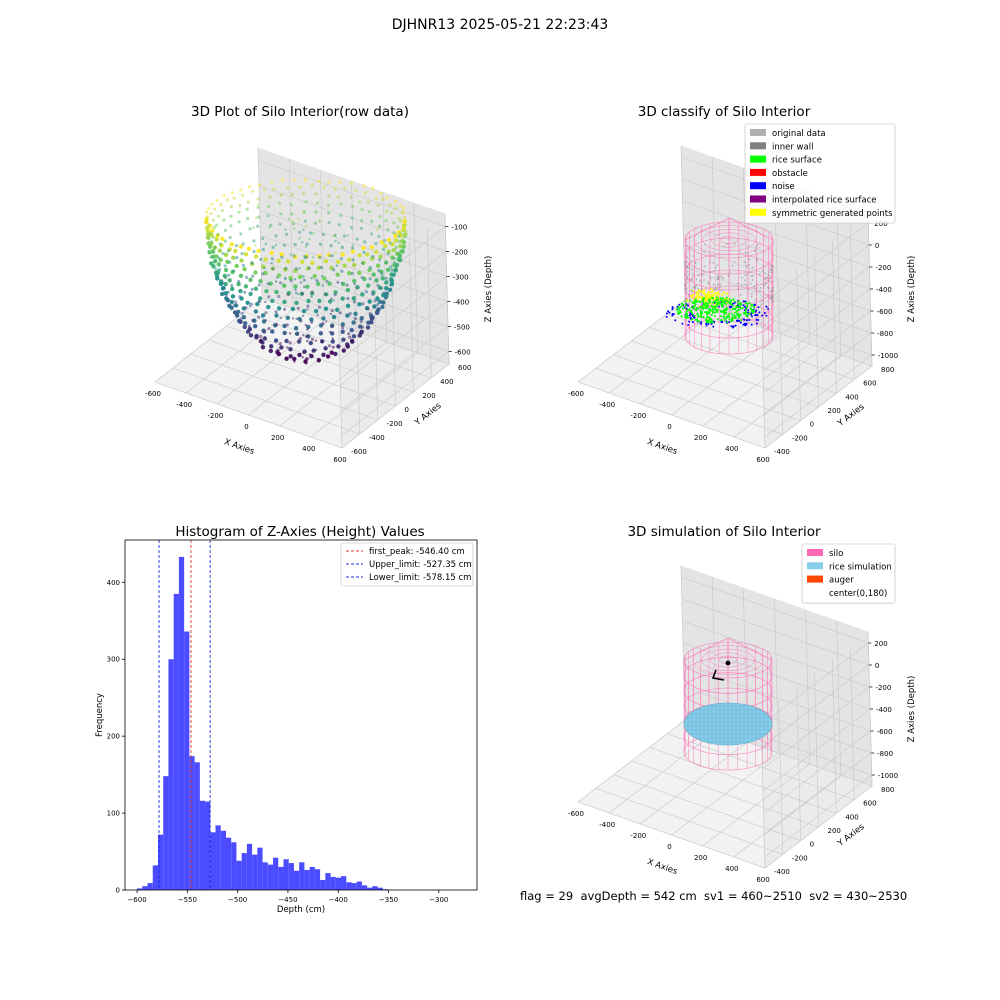 The height and width of the screenshot is (1000, 1000). Describe the element at coordinates (417, 552) in the screenshot. I see `histogram-legend-label: first_peak: -546.40 cm` at that location.